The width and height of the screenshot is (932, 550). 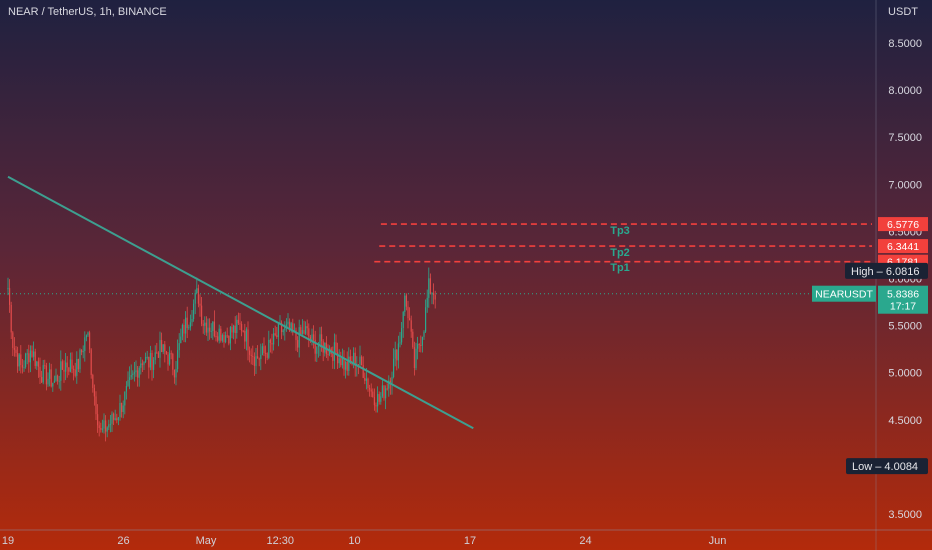 I want to click on symbol-badge, so click(x=844, y=293).